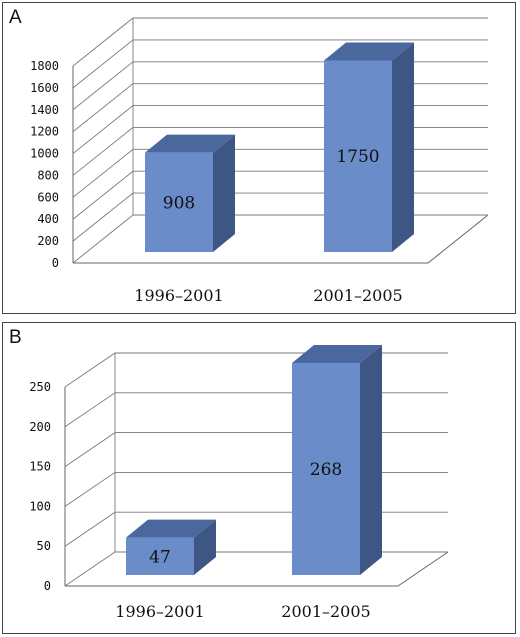 The image size is (520, 637). I want to click on chart-a-ytick-label: 1000, so click(44, 154).